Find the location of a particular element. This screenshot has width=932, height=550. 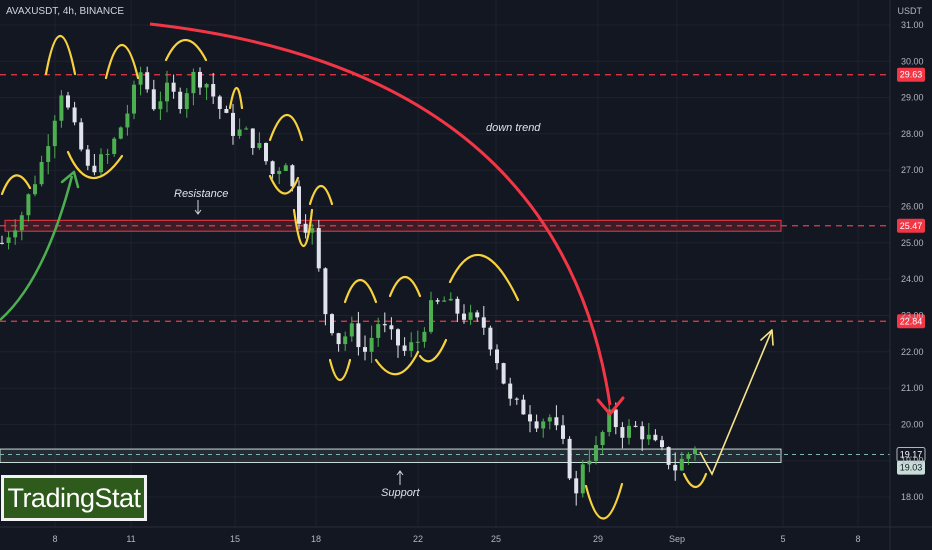

price-level-label: 25.47 is located at coordinates (911, 226).